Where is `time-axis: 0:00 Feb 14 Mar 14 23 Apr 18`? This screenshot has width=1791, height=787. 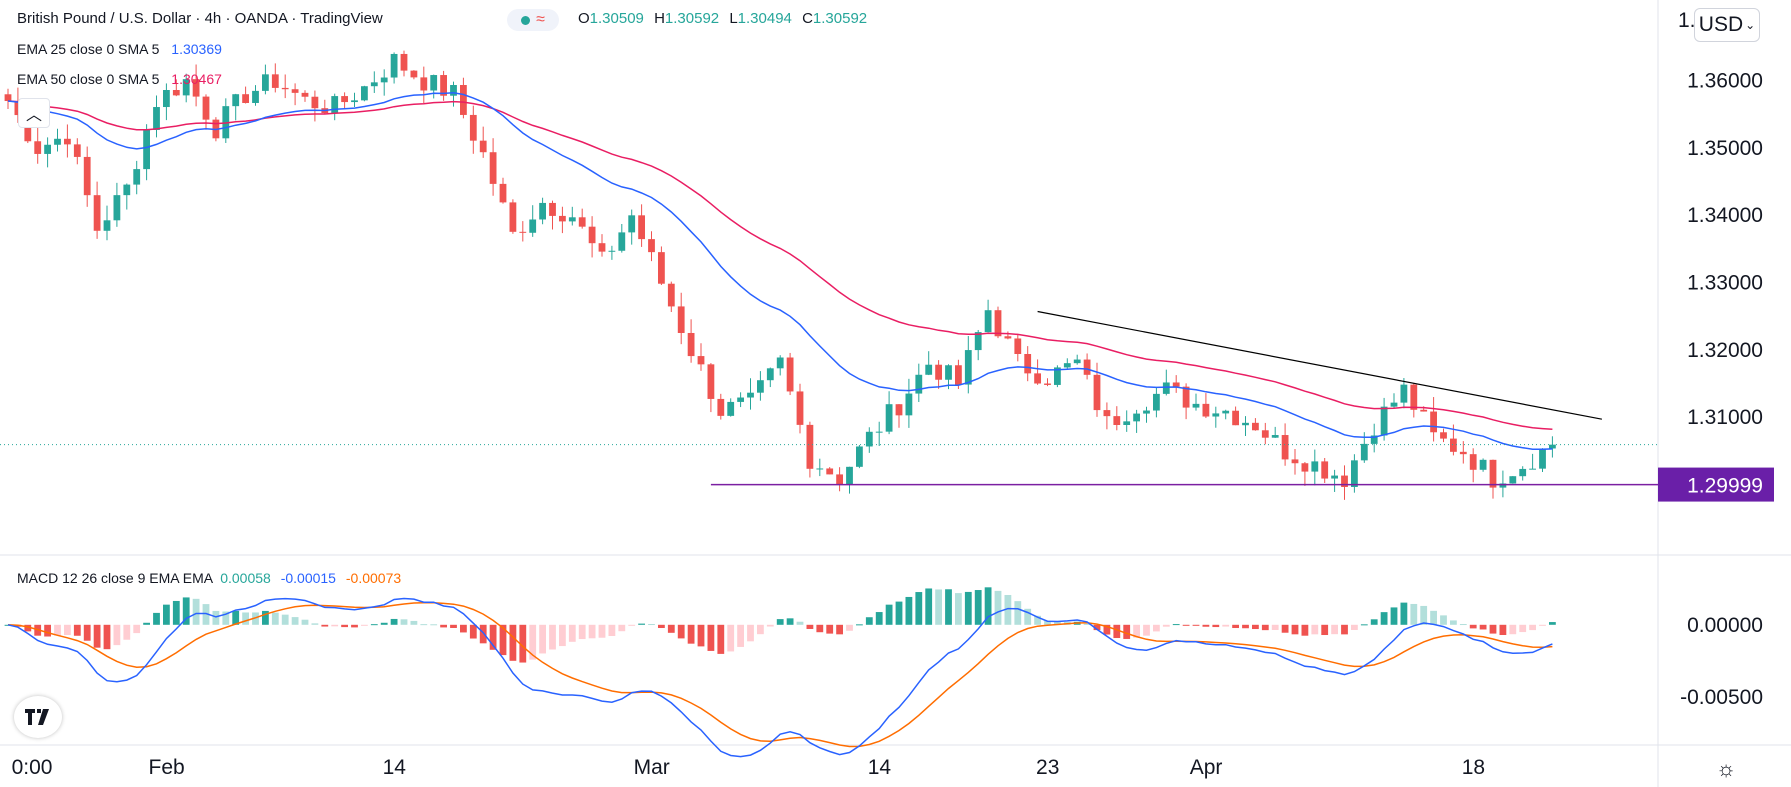 time-axis: 0:00 Feb 14 Mar 14 23 Apr 18 is located at coordinates (749, 767).